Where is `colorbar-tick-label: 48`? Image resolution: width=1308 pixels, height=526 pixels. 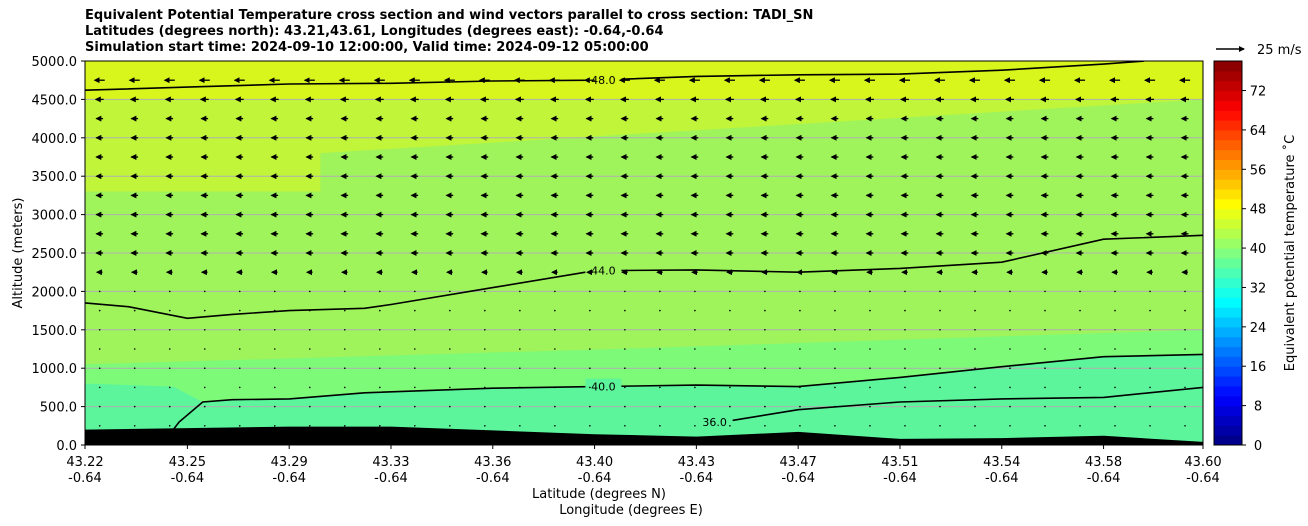
colorbar-tick-label: 48 is located at coordinates (1258, 210).